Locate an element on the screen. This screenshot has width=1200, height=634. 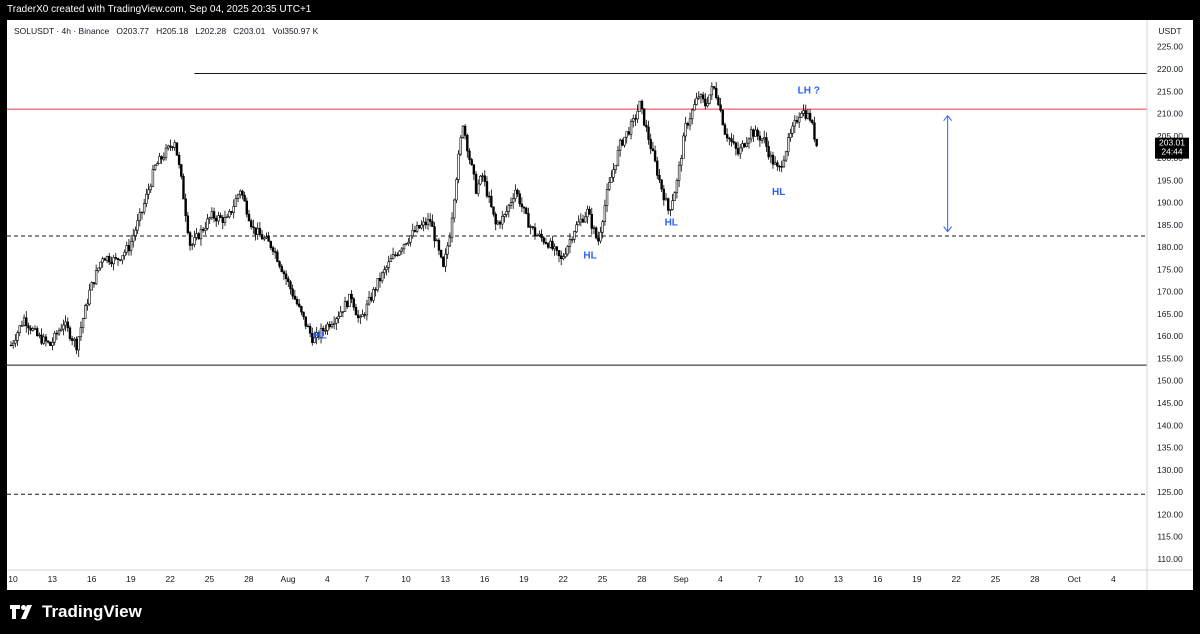
time-tick-label: 16 is located at coordinates (878, 579).